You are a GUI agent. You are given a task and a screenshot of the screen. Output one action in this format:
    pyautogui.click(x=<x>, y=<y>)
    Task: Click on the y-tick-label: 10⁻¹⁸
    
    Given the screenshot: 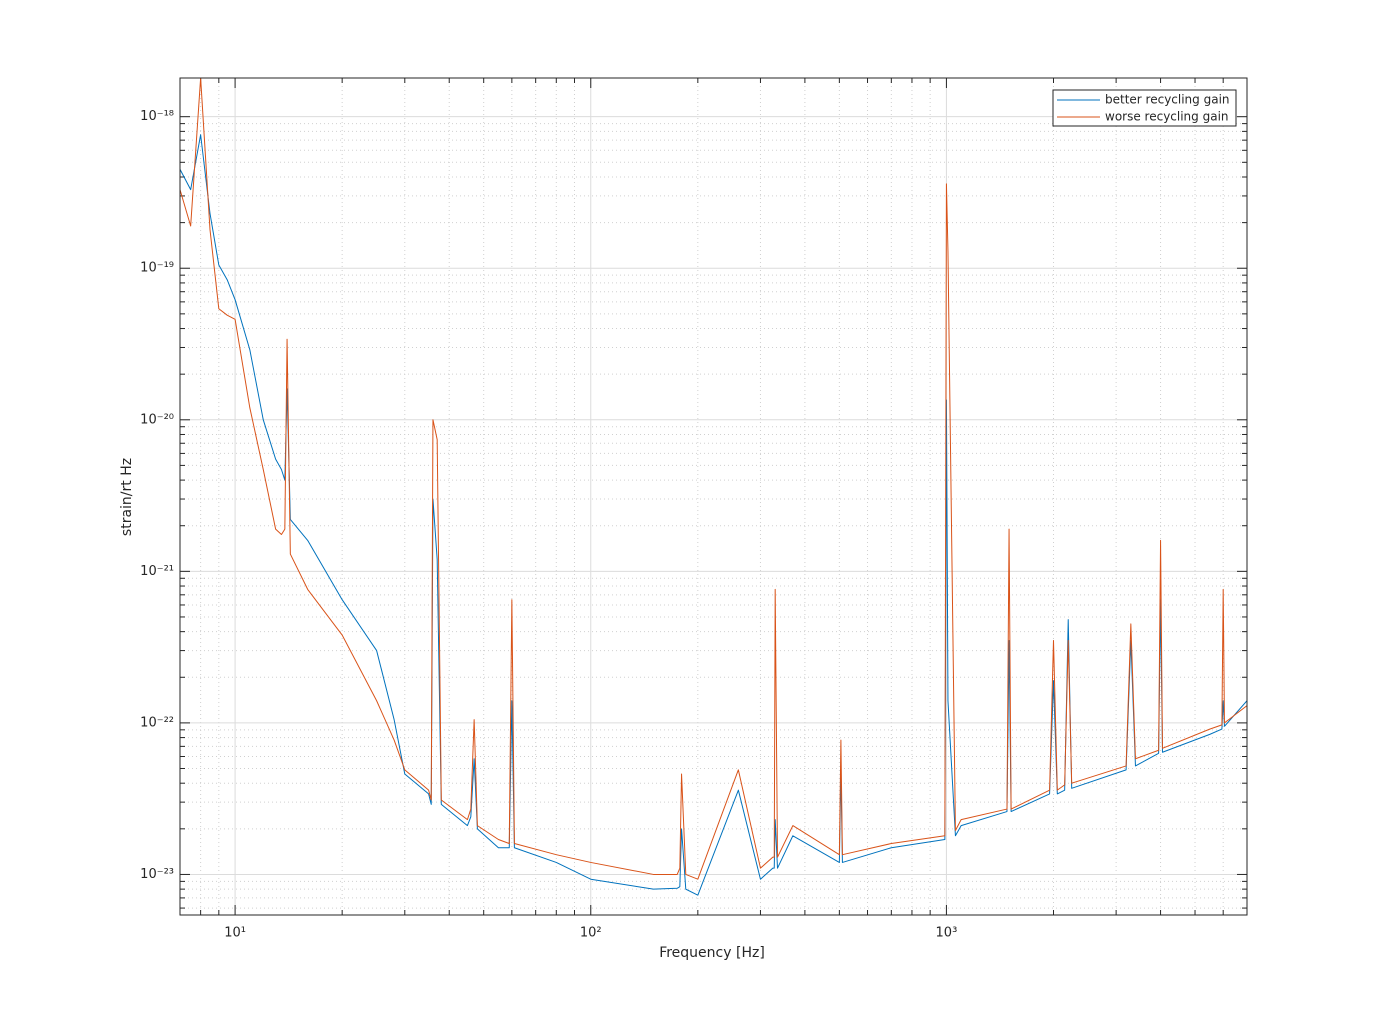 What is the action you would take?
    pyautogui.click(x=157, y=116)
    